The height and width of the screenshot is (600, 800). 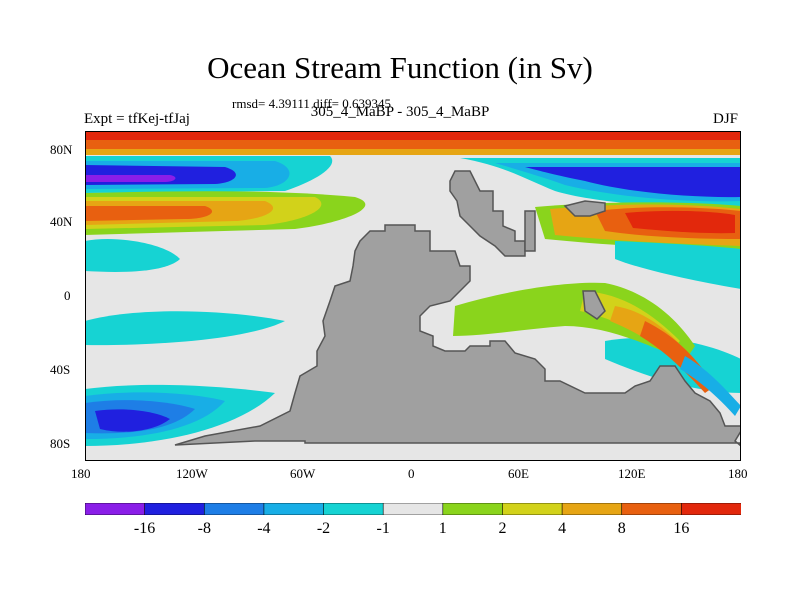 What do you see at coordinates (383, 528) in the screenshot?
I see `colorbar-label: -1` at bounding box center [383, 528].